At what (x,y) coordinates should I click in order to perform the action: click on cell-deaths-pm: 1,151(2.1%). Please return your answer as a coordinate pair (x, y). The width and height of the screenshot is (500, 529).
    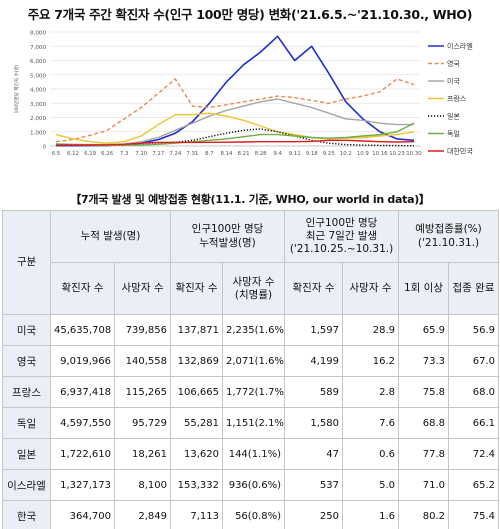
    Looking at the image, I should click on (253, 423).